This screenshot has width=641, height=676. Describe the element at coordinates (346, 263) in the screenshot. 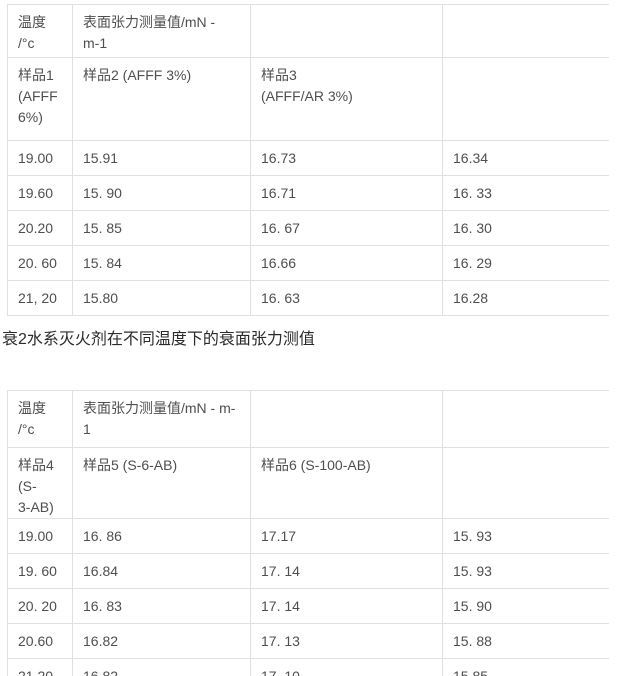

I see `table1-cell: 16.66` at that location.